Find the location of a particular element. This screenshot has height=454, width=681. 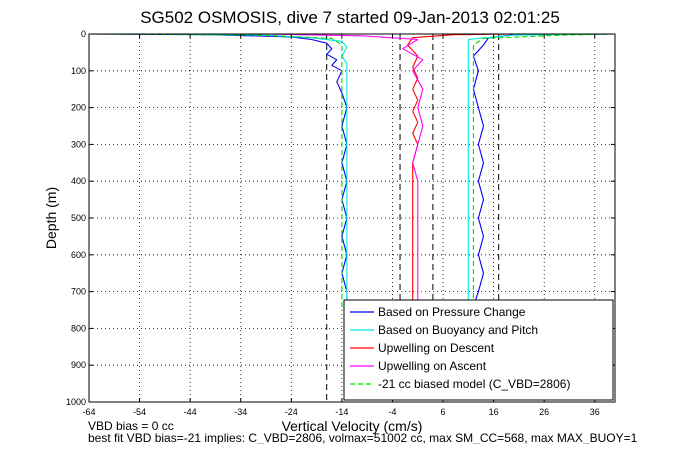

y-tick-label: 900 is located at coordinates (78, 365).